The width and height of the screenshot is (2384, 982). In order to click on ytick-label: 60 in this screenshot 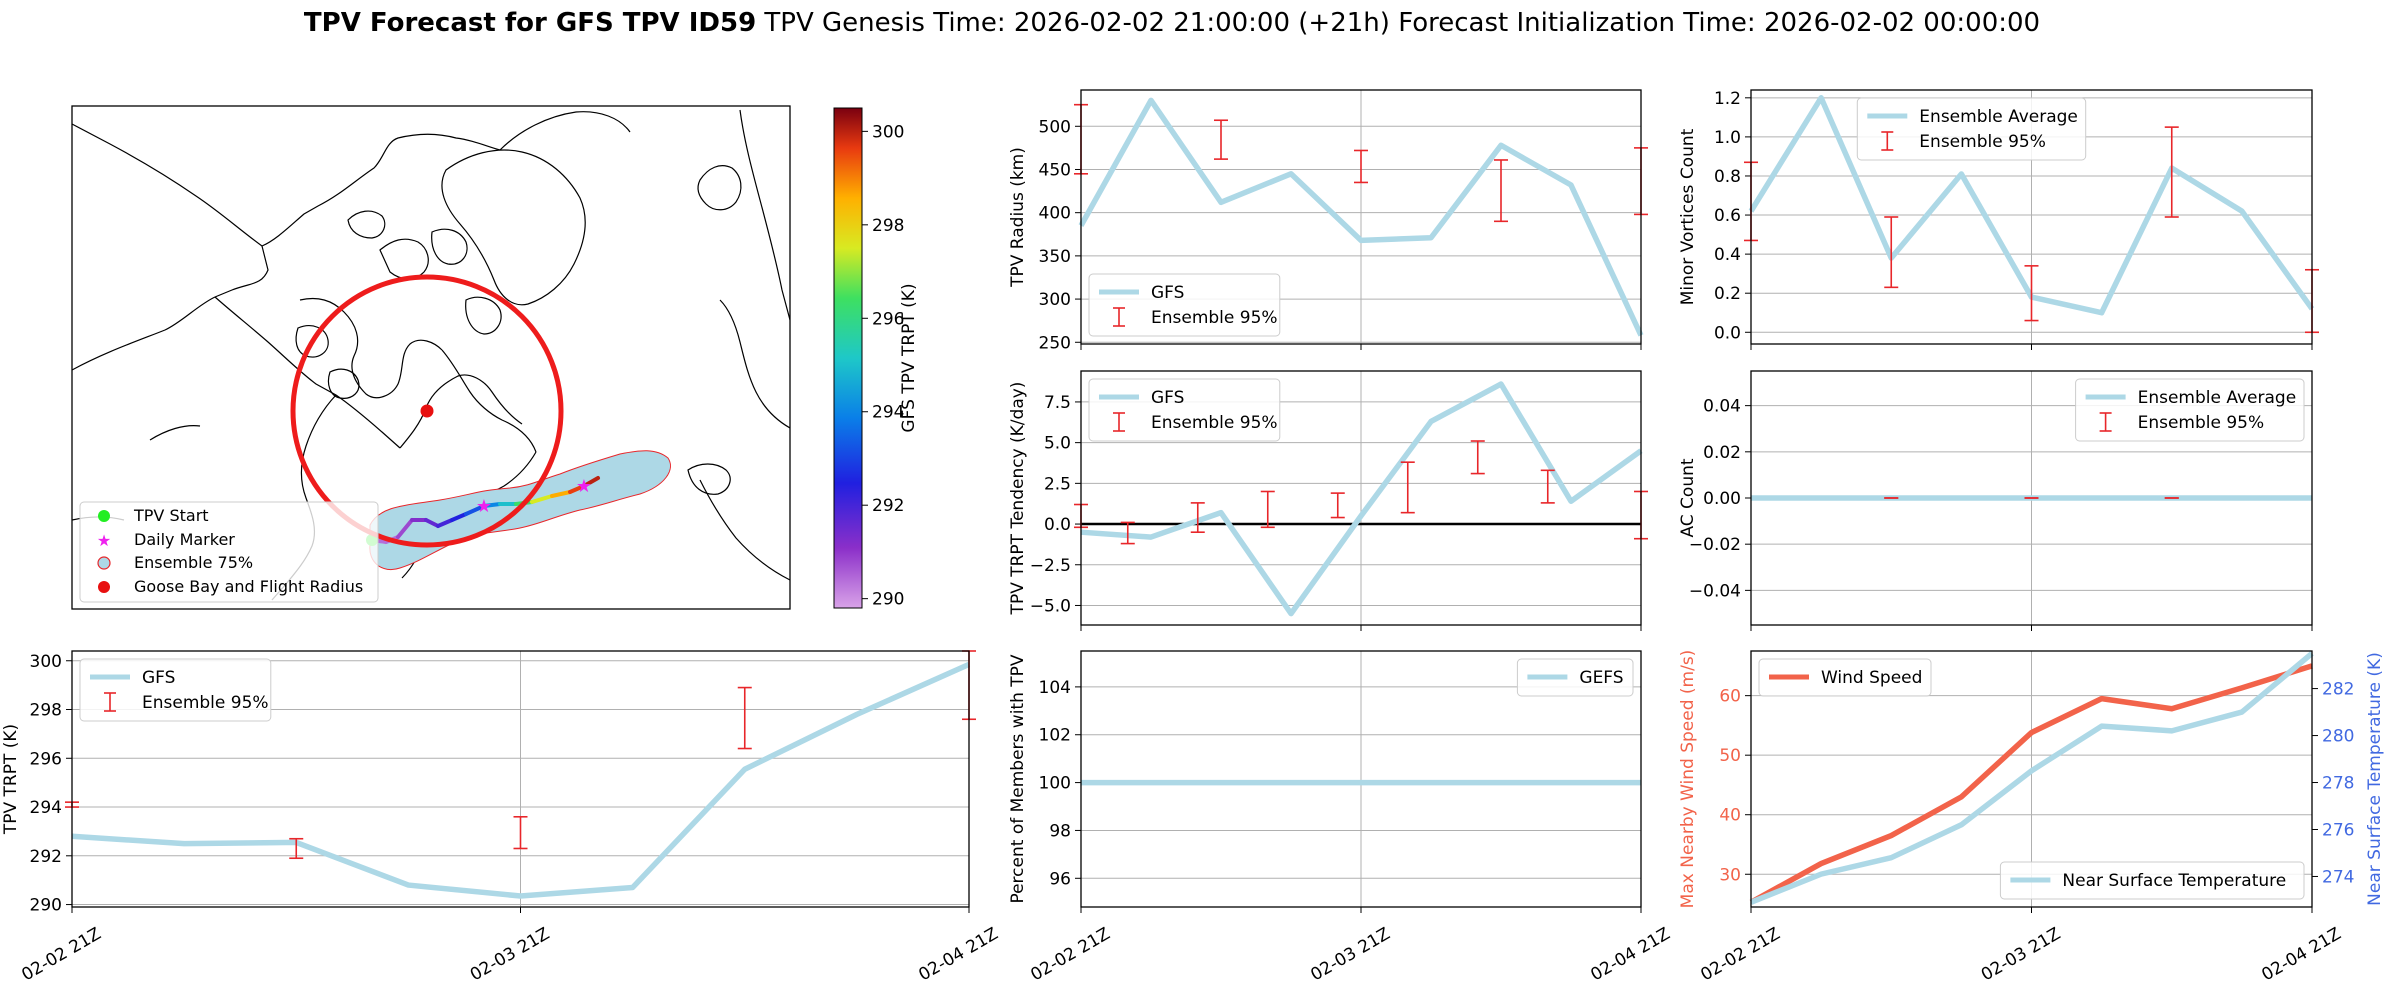, I will do `click(1730, 697)`.